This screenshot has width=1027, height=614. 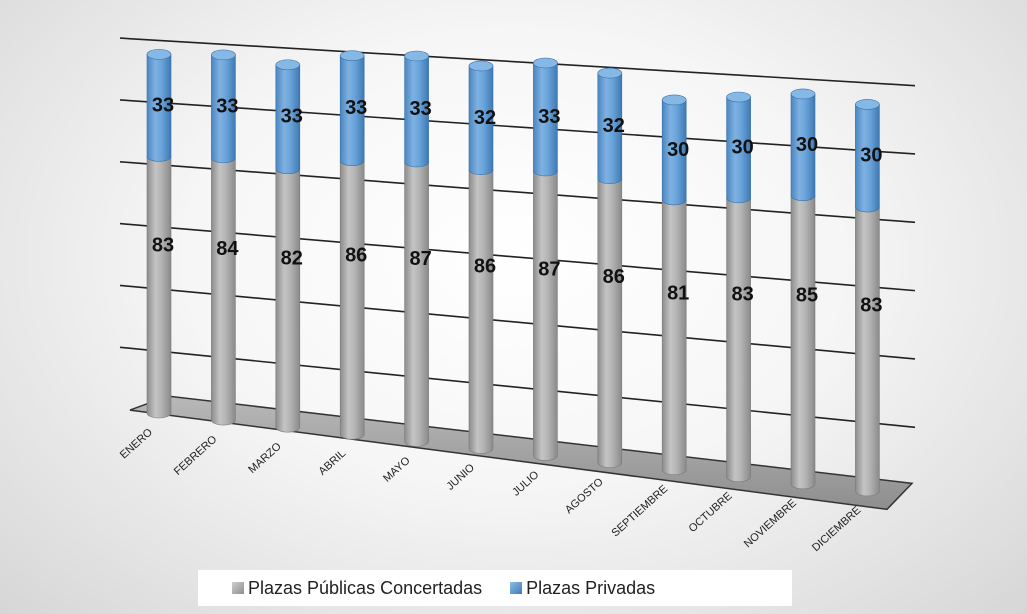 What do you see at coordinates (265, 458) in the screenshot?
I see `x-tick-label: MARZO` at bounding box center [265, 458].